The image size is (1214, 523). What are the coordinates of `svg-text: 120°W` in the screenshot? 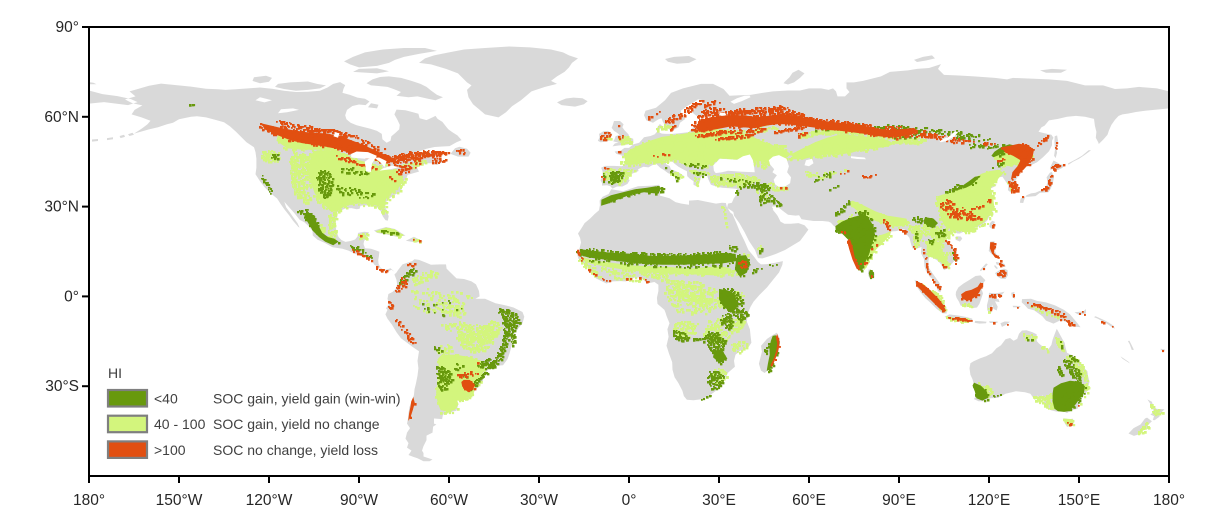 It's located at (269, 500).